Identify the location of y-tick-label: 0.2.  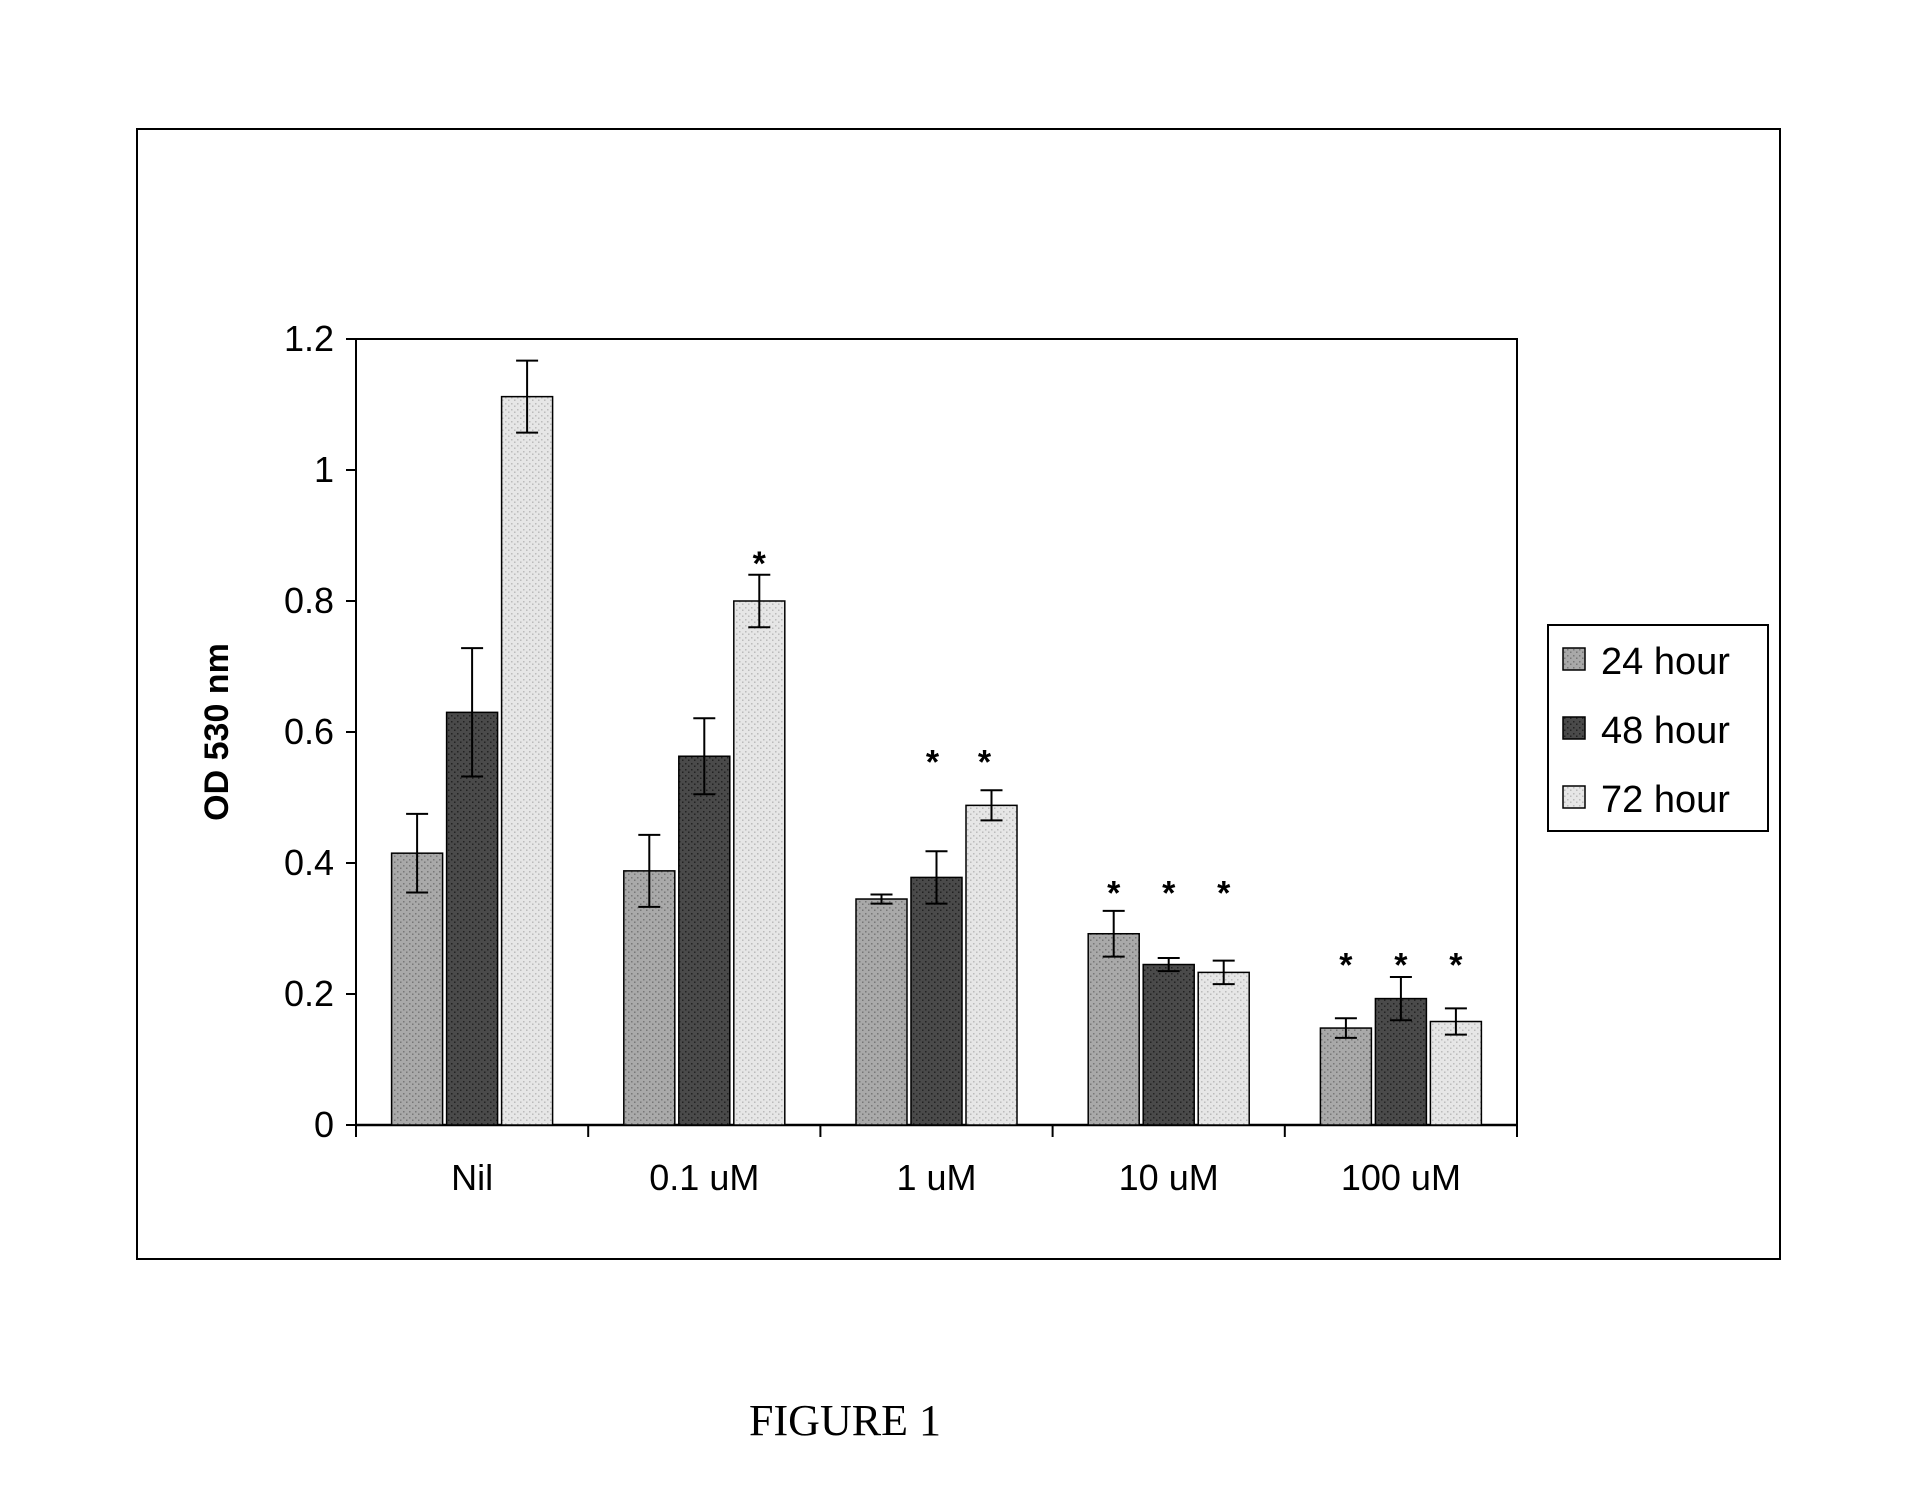
(309, 993).